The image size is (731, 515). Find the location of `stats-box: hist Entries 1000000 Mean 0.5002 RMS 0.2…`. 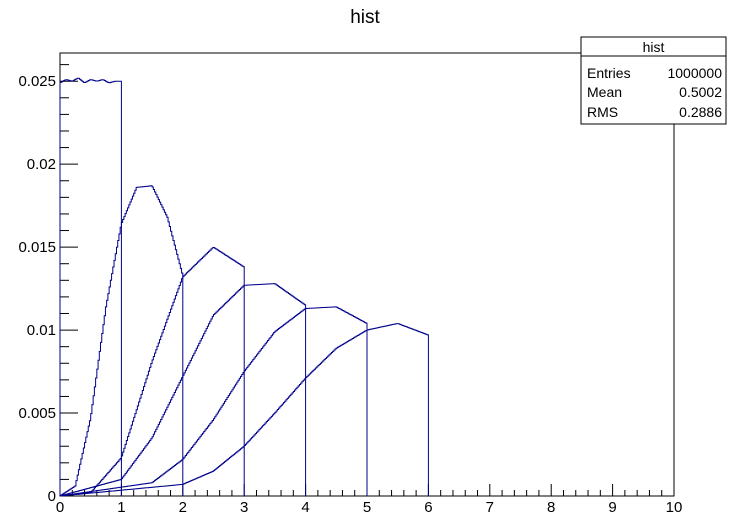

stats-box: hist Entries 1000000 Mean 0.5002 RMS 0.2… is located at coordinates (653, 80).